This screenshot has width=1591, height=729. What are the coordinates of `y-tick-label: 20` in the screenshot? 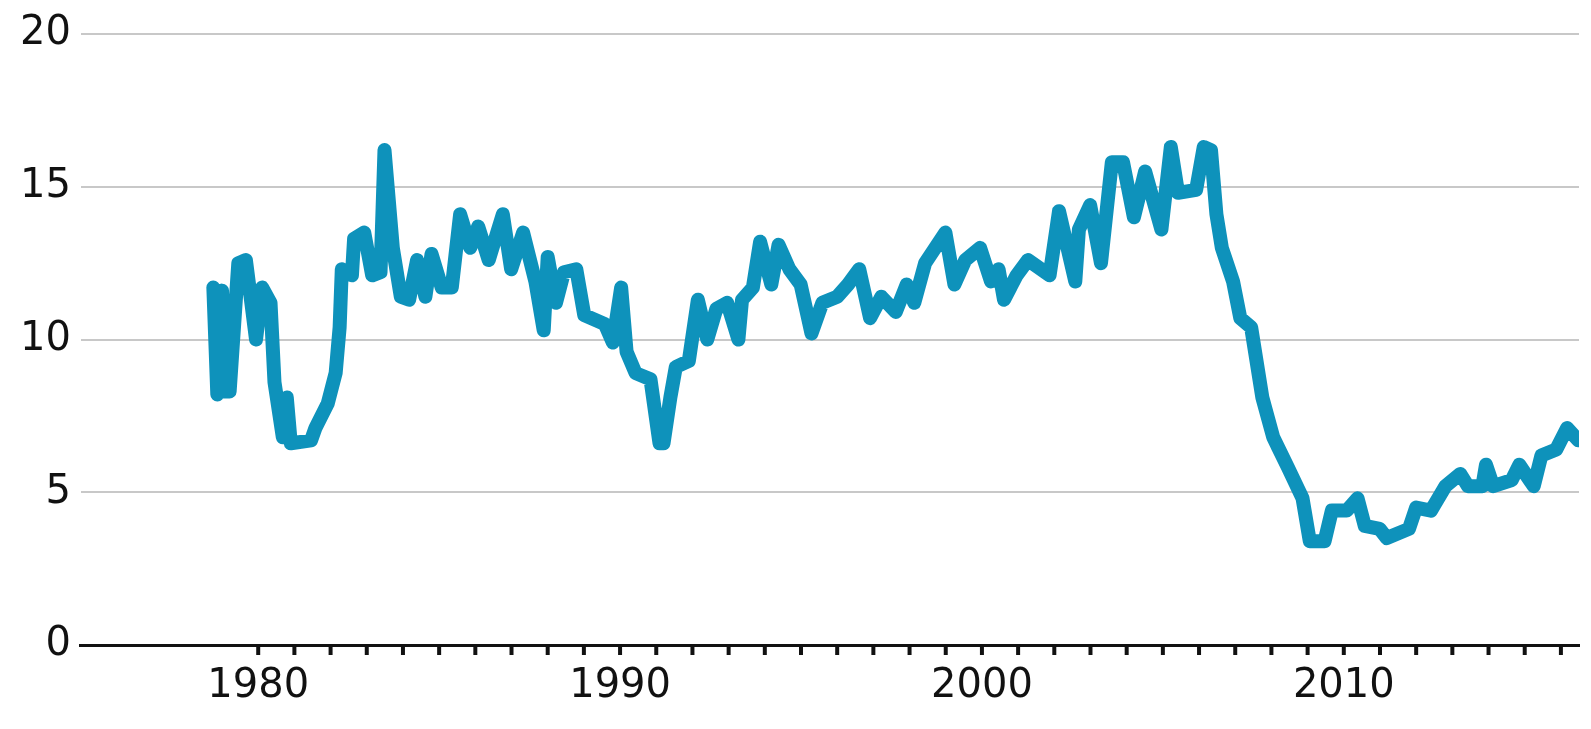 It's located at (45, 30).